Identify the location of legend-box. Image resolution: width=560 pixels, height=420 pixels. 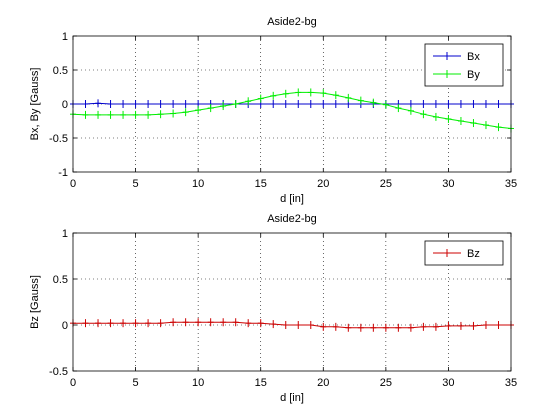
(464, 65).